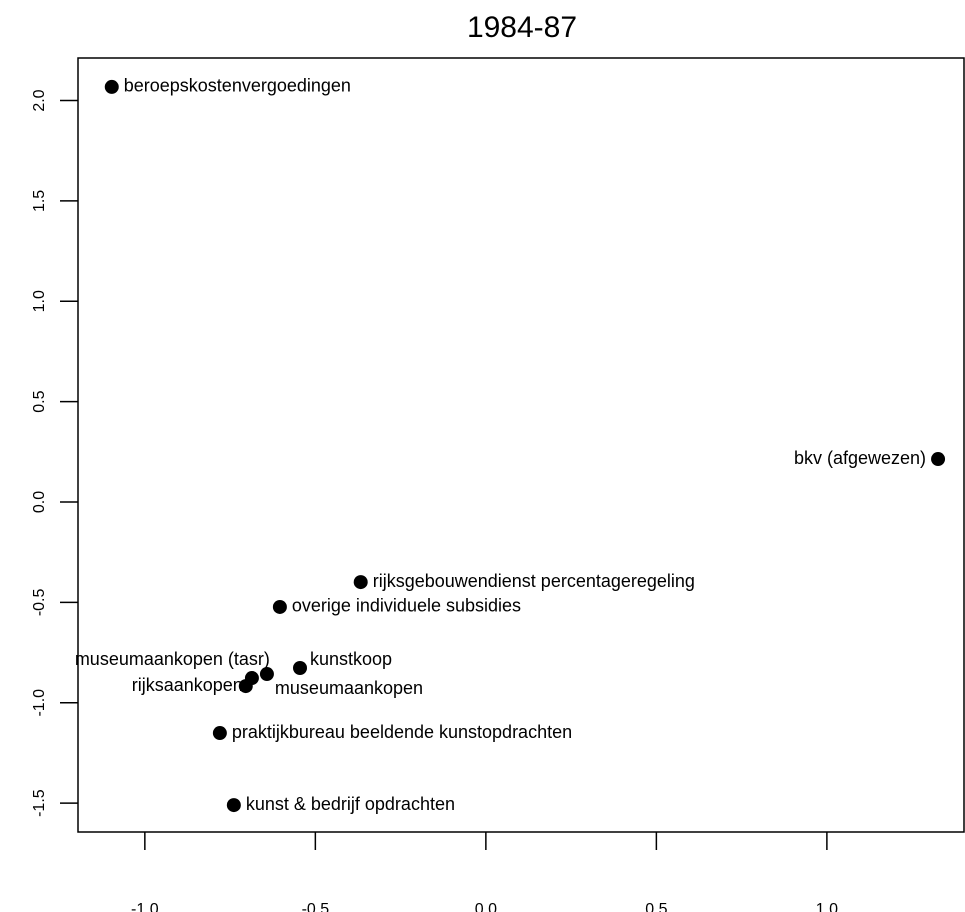 The image size is (965, 912). What do you see at coordinates (656, 906) in the screenshot?
I see `x-tick-label: 0.5` at bounding box center [656, 906].